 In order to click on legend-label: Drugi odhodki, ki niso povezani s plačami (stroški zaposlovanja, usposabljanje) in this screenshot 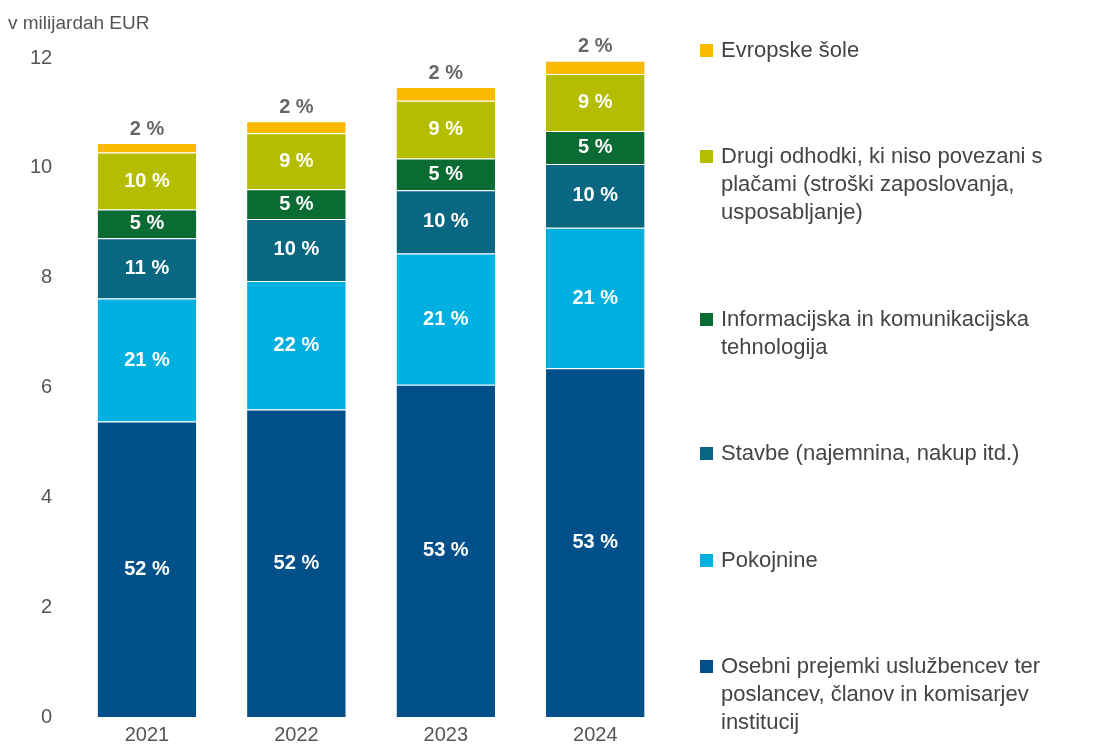, I will do `click(882, 184)`.